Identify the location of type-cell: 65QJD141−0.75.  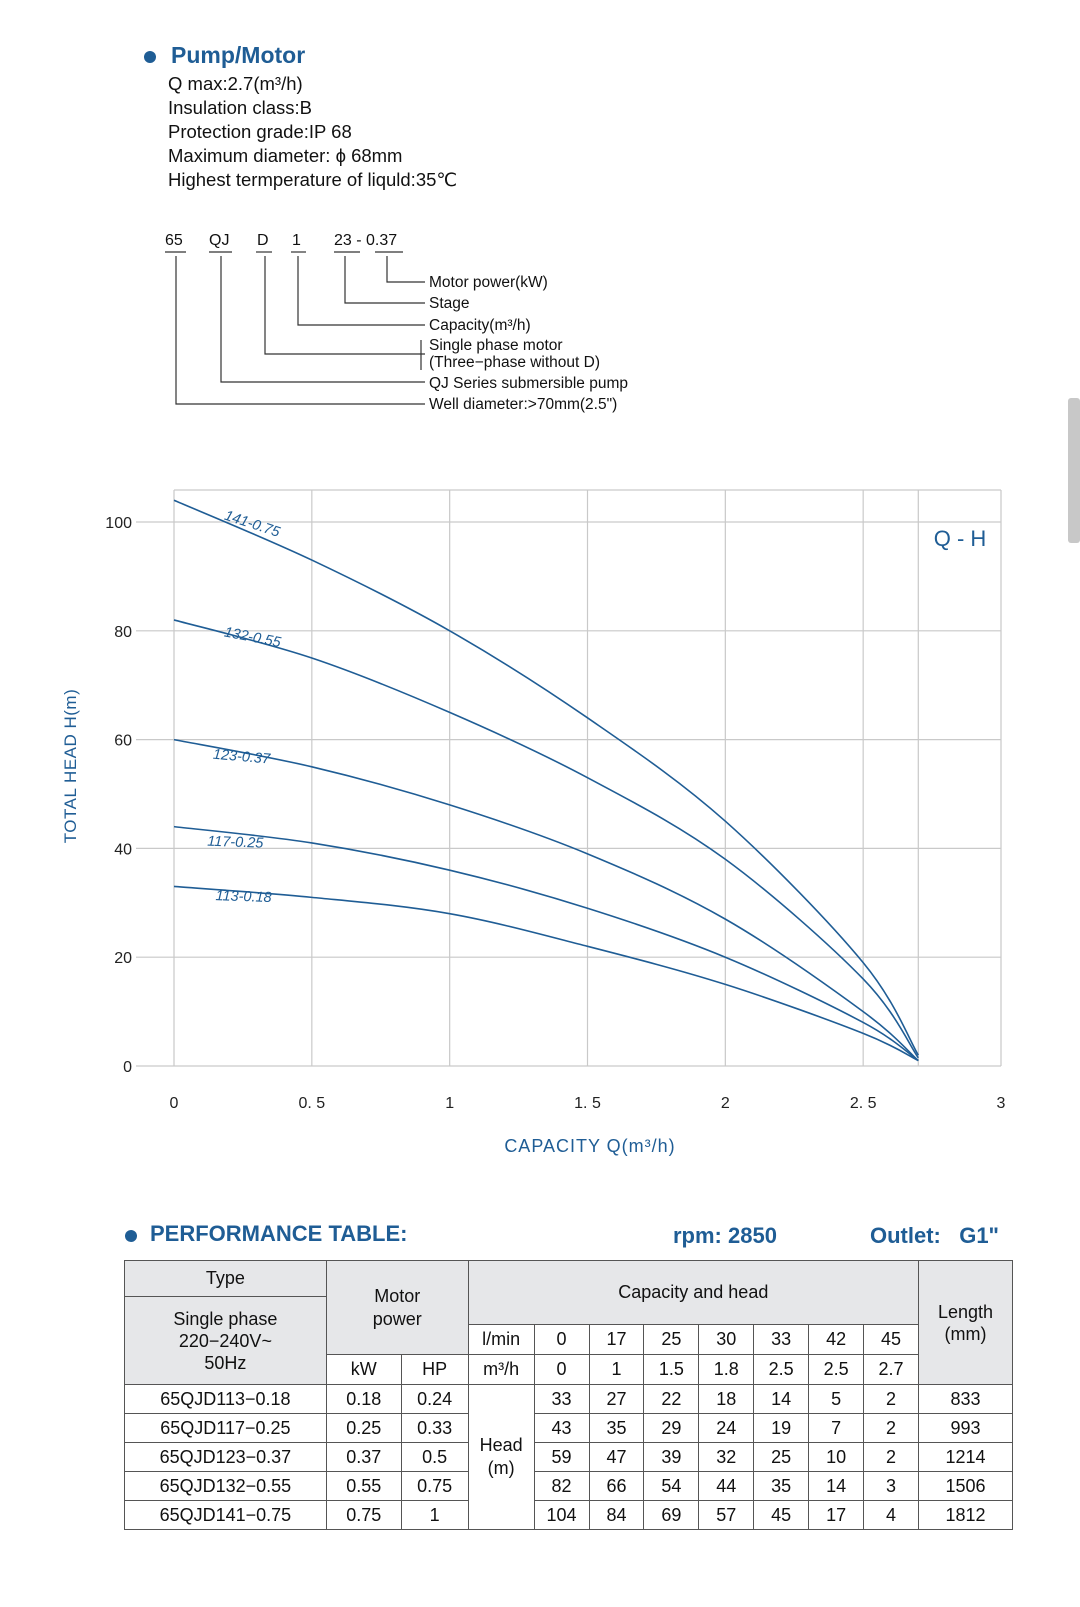
(225, 1515).